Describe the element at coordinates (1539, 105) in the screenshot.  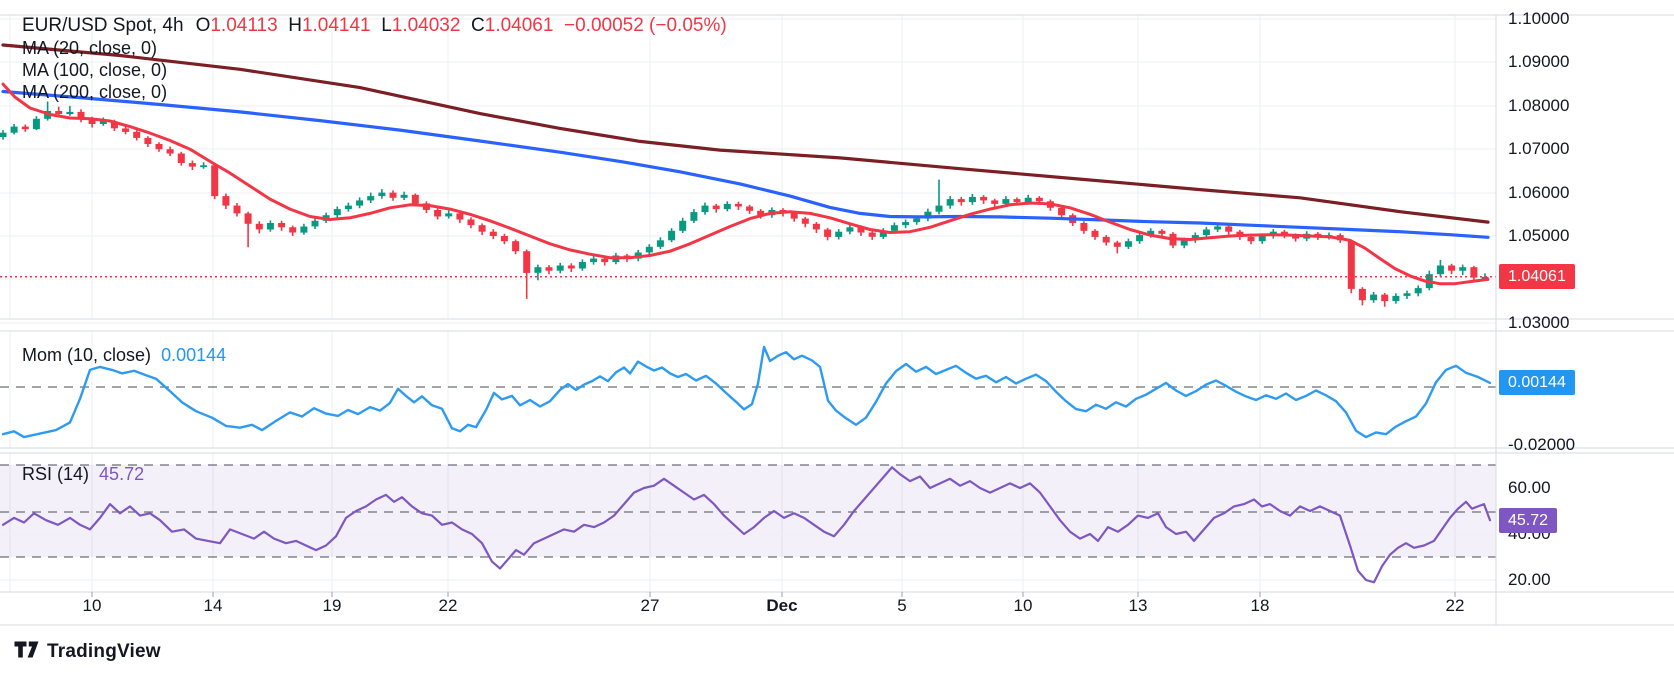
I see `price-axis-label: 1.08000` at that location.